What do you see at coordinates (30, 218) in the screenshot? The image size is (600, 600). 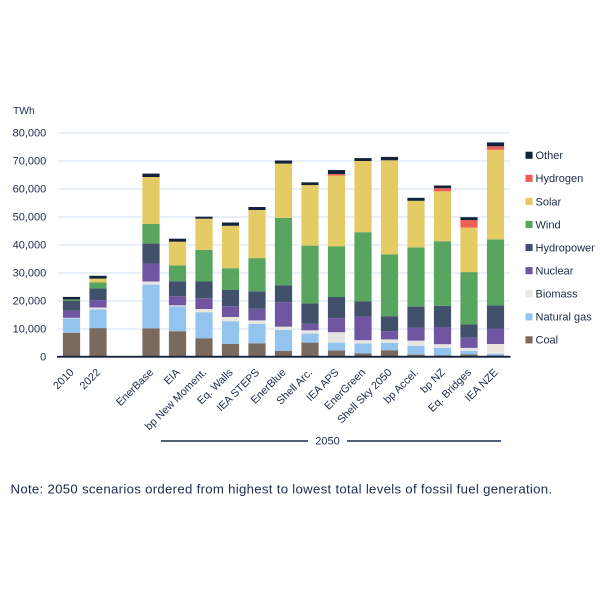 I see `svg-text: 50,000` at bounding box center [30, 218].